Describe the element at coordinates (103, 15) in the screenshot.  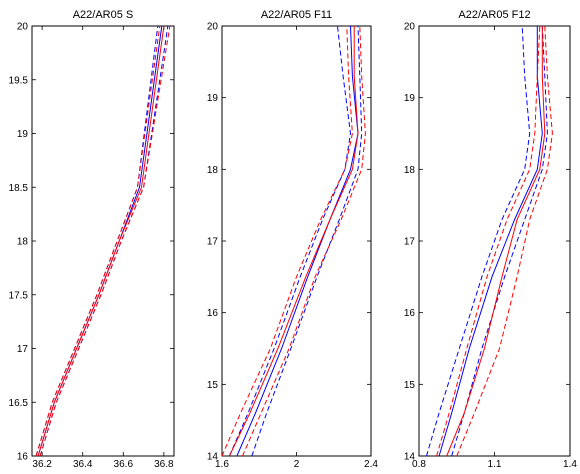
I see `chart-title: A22/AR05 S` at that location.